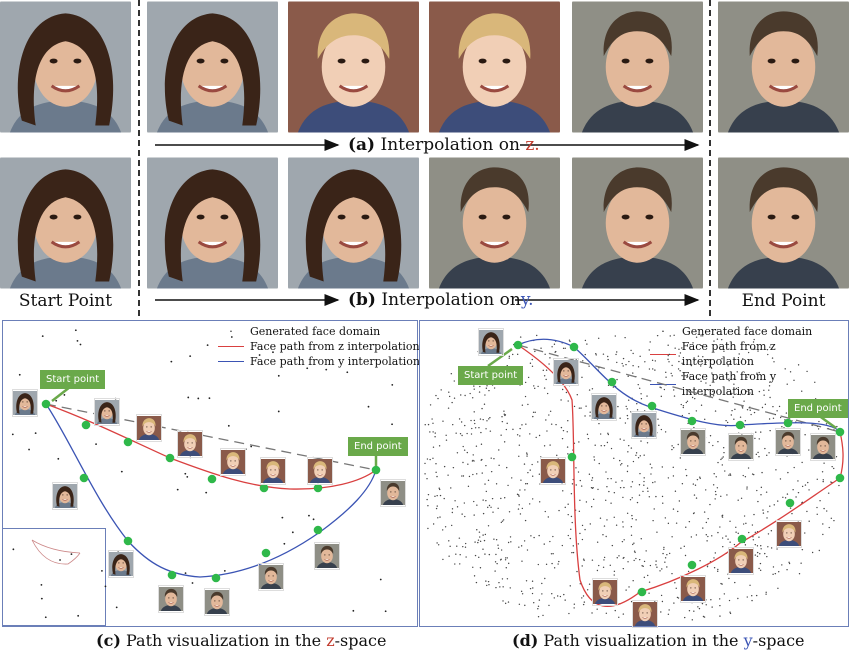 This screenshot has width=850, height=652. What do you see at coordinates (604, 407) in the screenshot?
I see `path-thumbnail-face` at bounding box center [604, 407].